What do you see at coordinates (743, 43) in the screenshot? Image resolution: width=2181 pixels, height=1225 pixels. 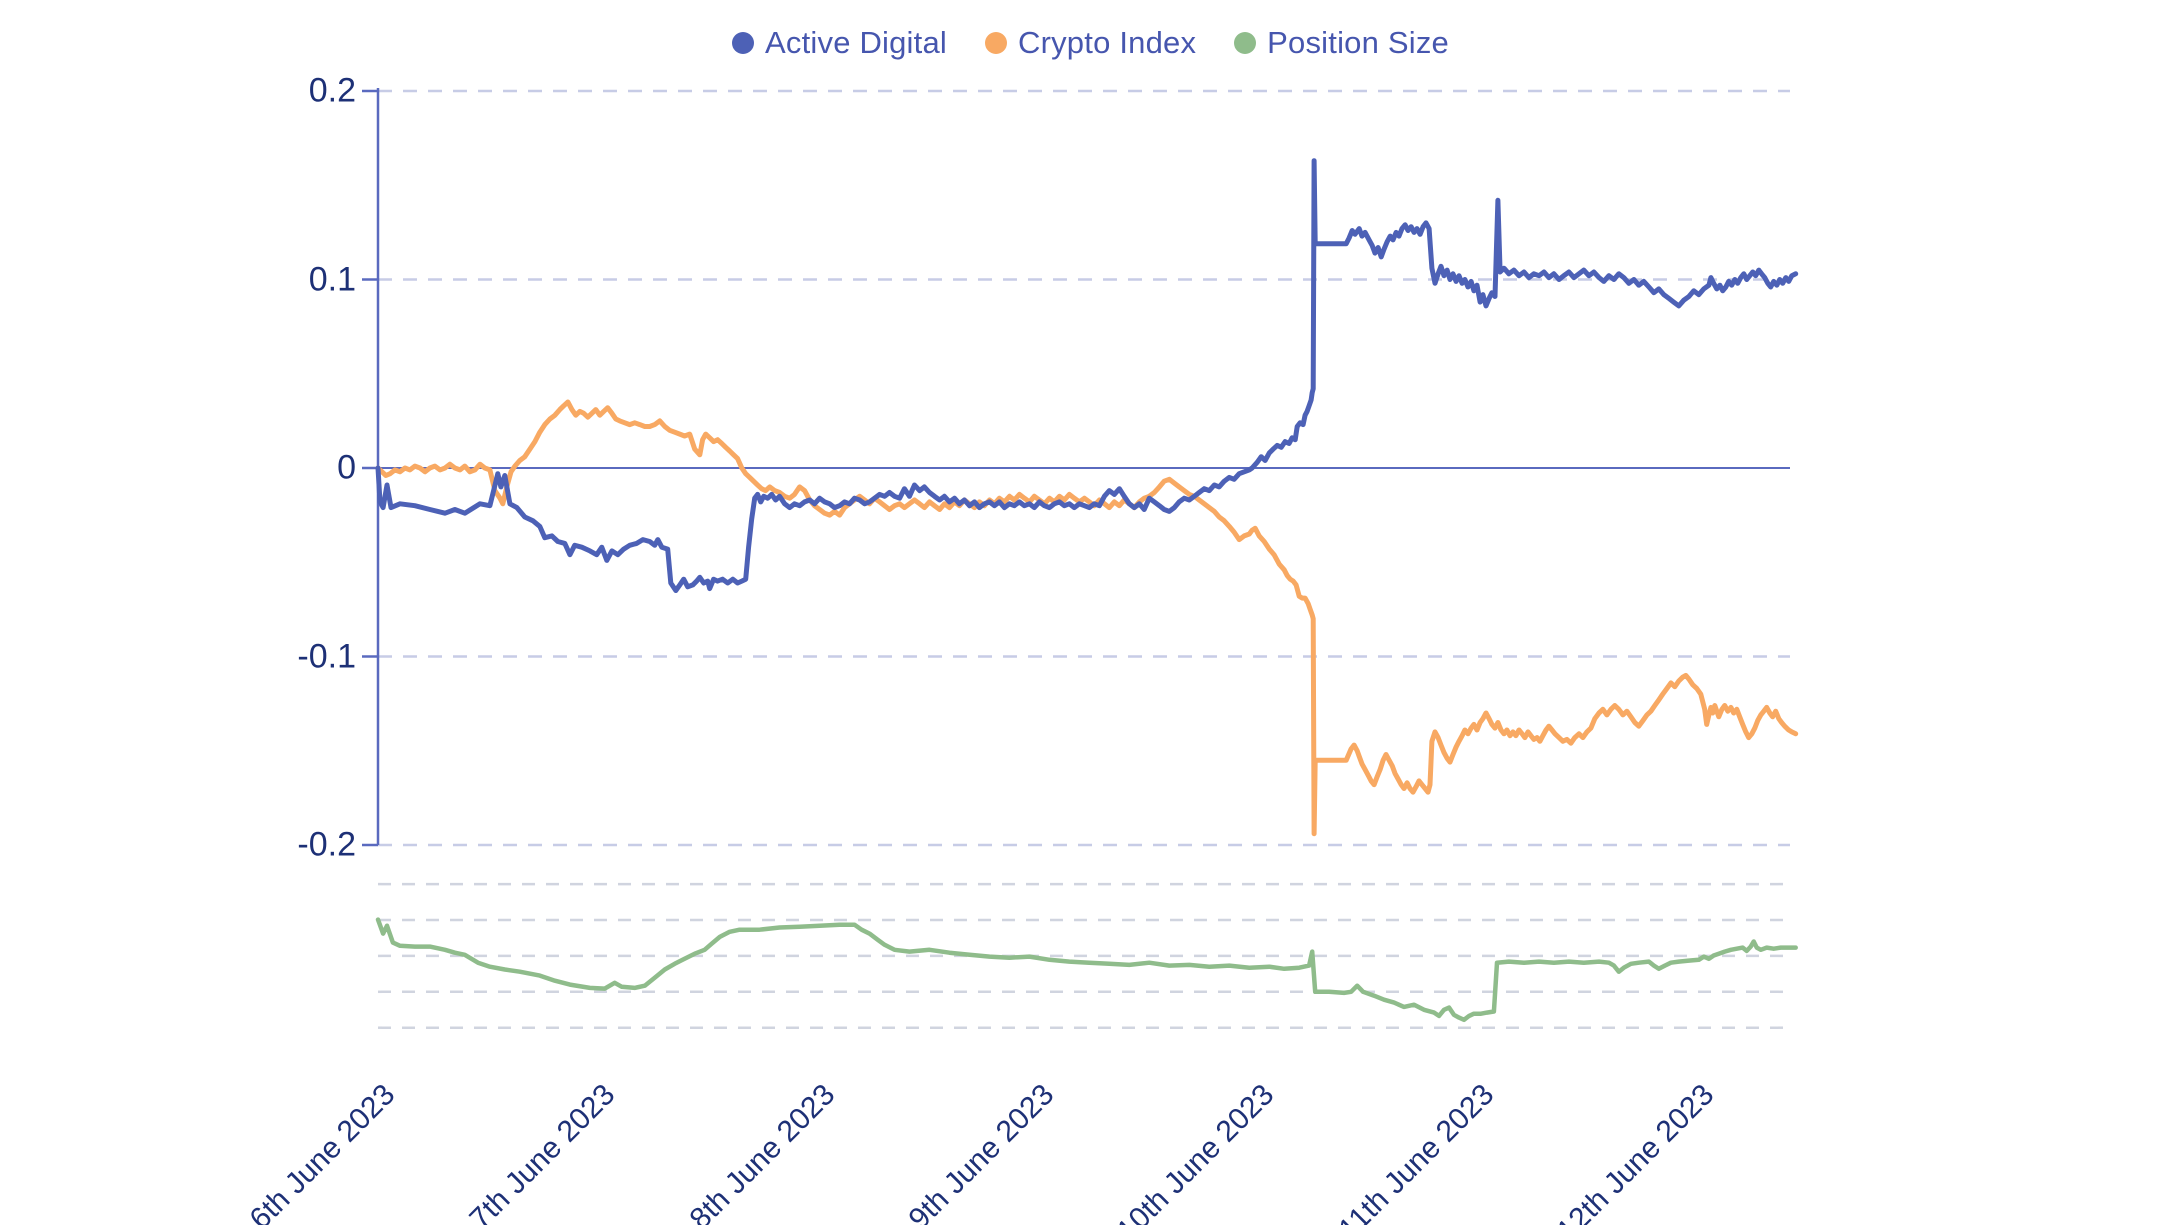 I see `legend-dot-active-digital` at bounding box center [743, 43].